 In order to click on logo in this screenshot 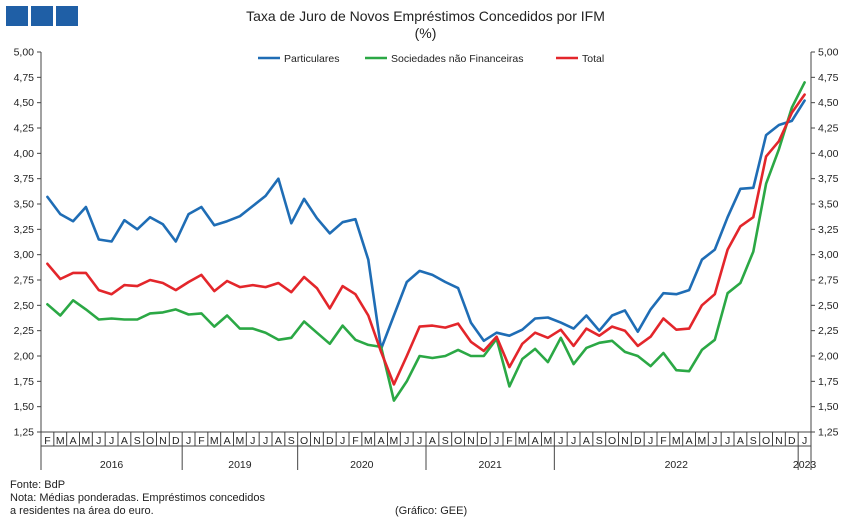, I will do `click(42, 16)`.